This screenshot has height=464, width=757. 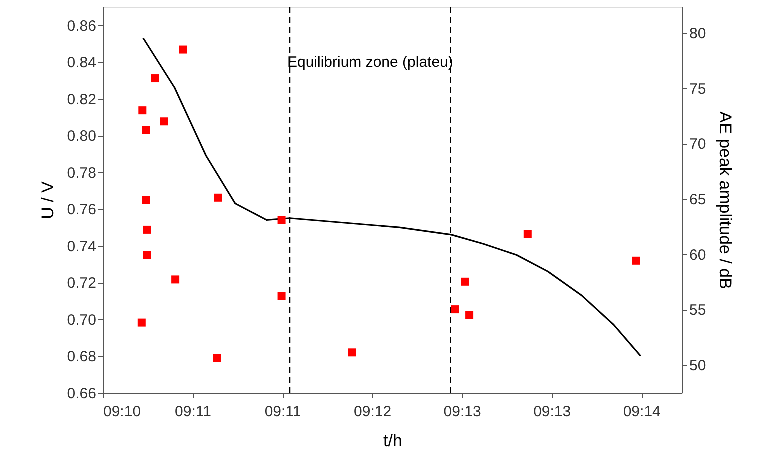 What do you see at coordinates (81, 247) in the screenshot?
I see `y-tick-label: 0.74` at bounding box center [81, 247].